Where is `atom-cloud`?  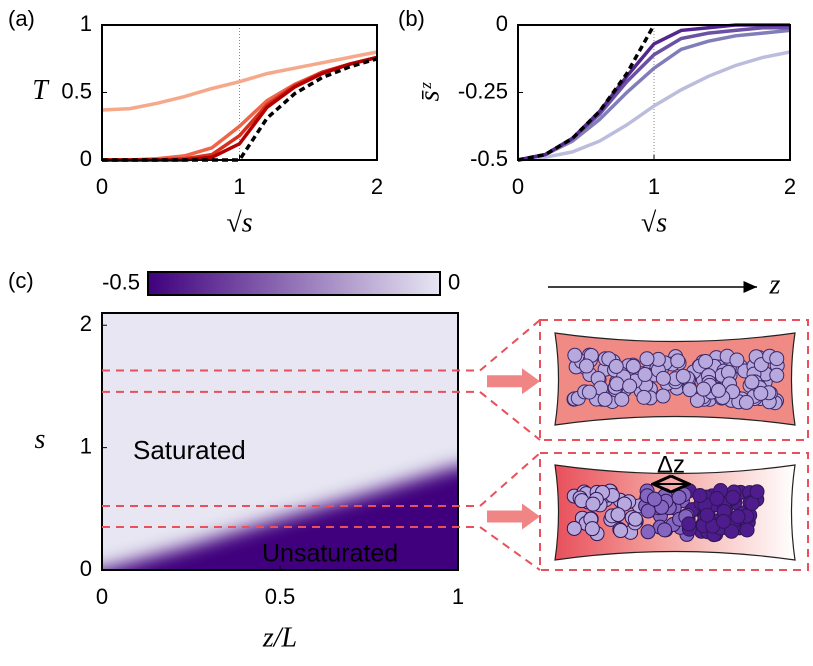
atom-cloud is located at coordinates (675, 445).